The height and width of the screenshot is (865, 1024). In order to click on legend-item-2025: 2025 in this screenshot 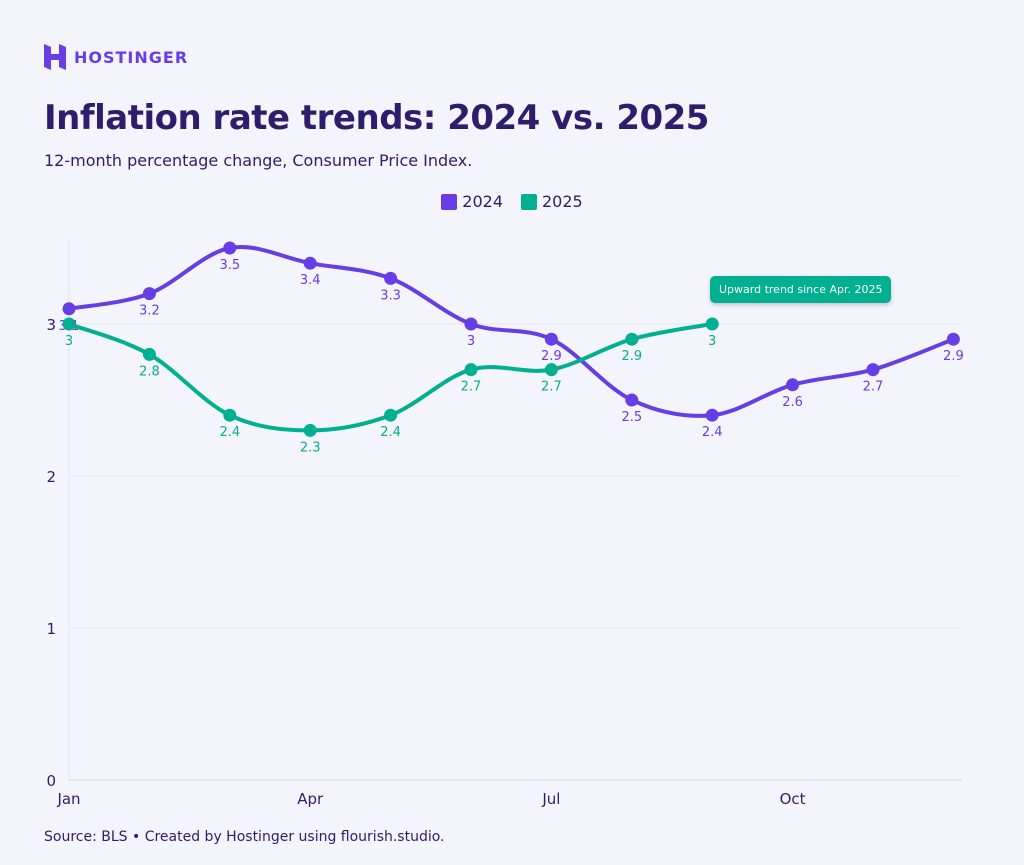, I will do `click(552, 201)`.